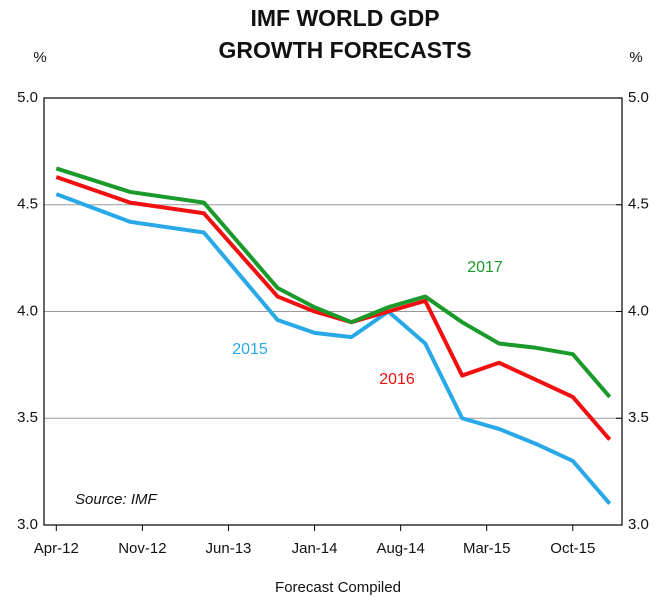  Describe the element at coordinates (638, 524) in the screenshot. I see `y2-tick-label: 3.0` at that location.